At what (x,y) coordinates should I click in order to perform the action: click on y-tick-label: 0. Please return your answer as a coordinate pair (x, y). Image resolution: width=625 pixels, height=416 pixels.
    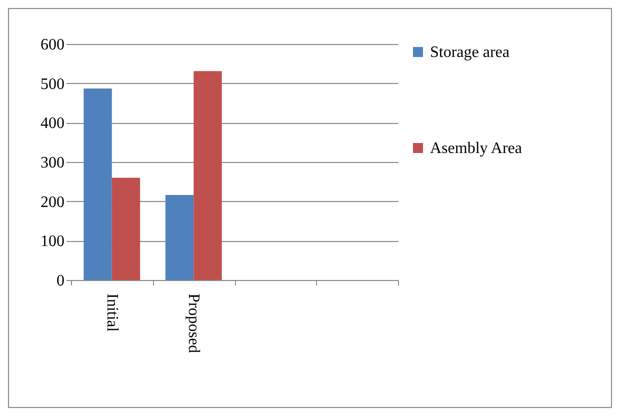
    Looking at the image, I should click on (60, 281).